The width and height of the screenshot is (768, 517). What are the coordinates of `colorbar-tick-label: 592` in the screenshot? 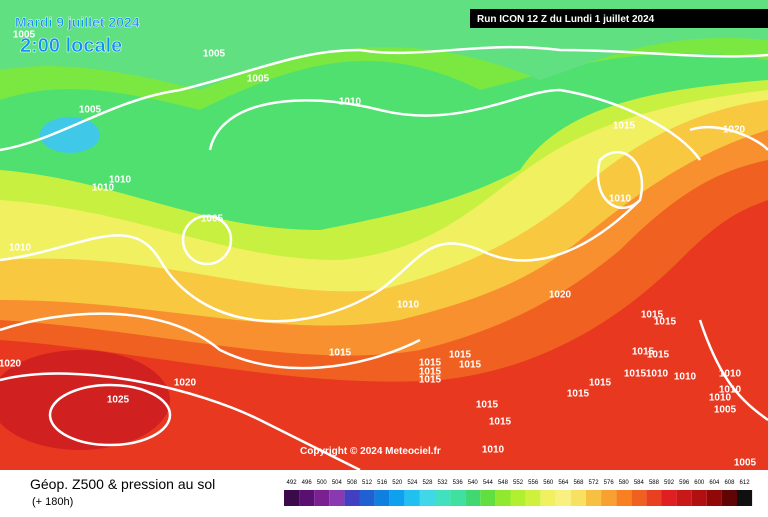 It's located at (669, 483).